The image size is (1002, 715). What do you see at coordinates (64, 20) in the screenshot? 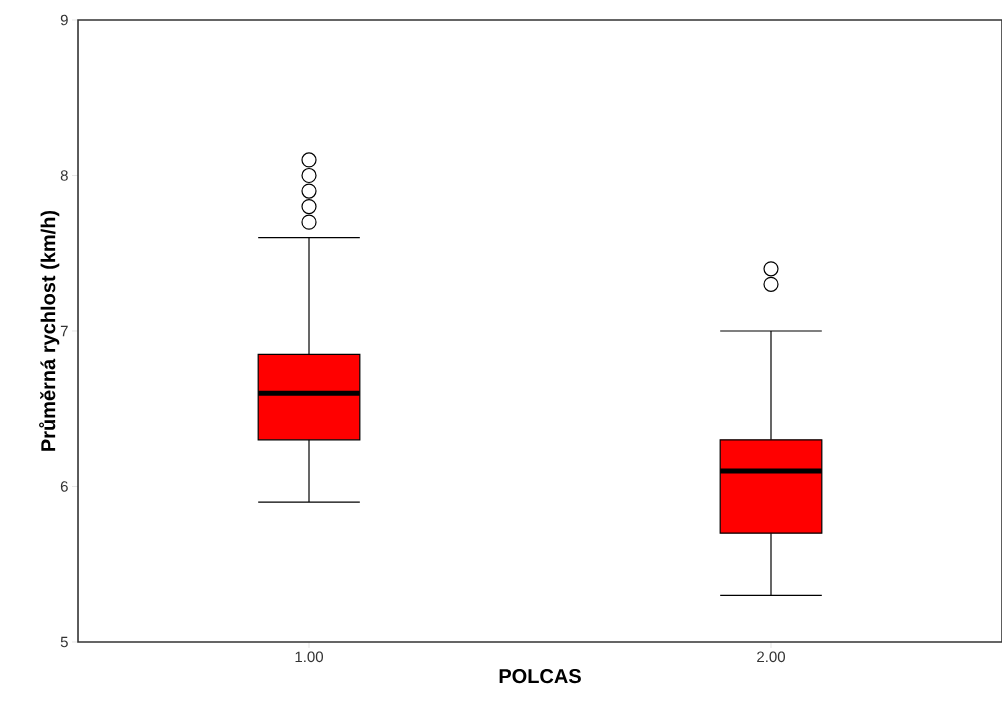
I see `y-tick-label: 9` at bounding box center [64, 20].